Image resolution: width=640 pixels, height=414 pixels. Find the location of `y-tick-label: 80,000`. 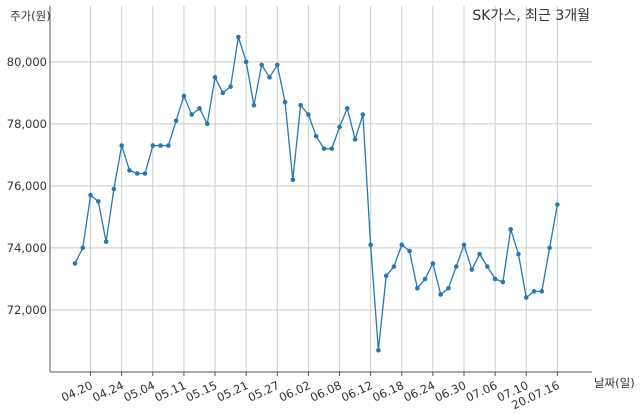

y-tick-label: 80,000 is located at coordinates (27, 62).